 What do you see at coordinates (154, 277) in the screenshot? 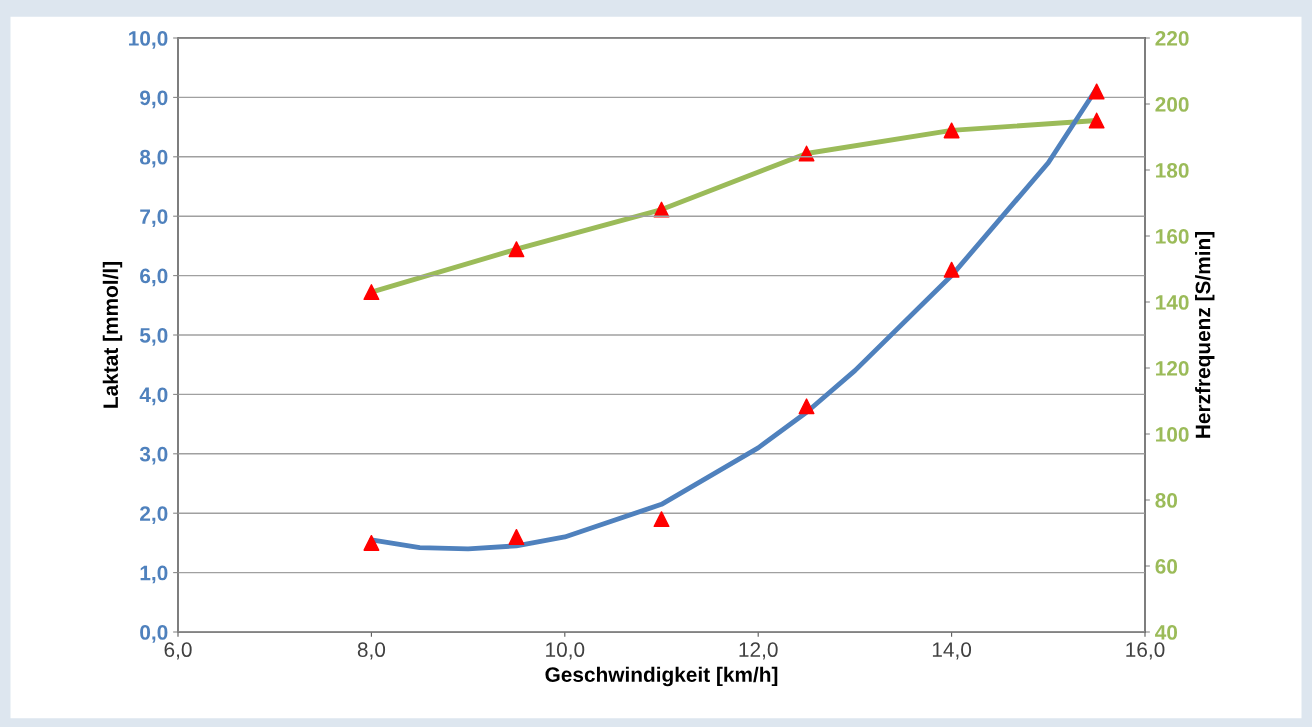
I see `y-tick-label: 6,0` at bounding box center [154, 277].